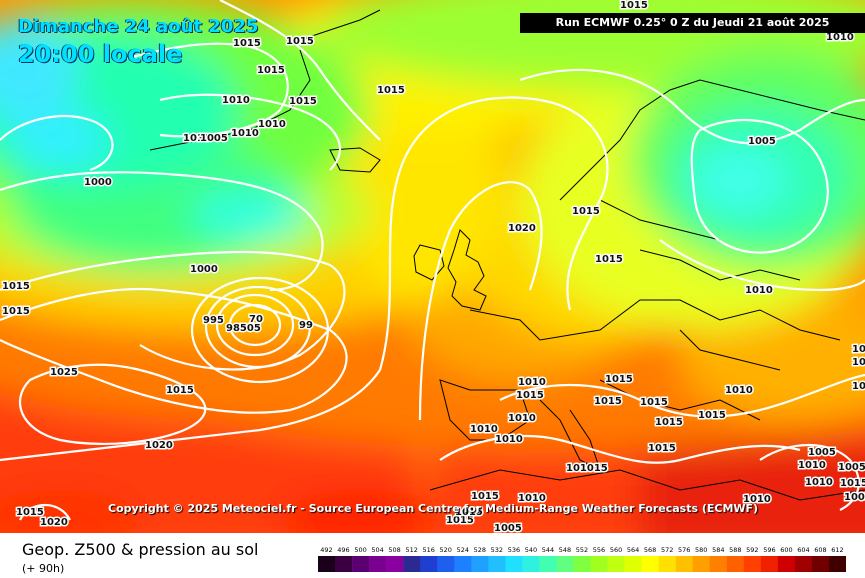 The height and width of the screenshot is (578, 865). I want to click on scale-label: 520, so click(445, 550).